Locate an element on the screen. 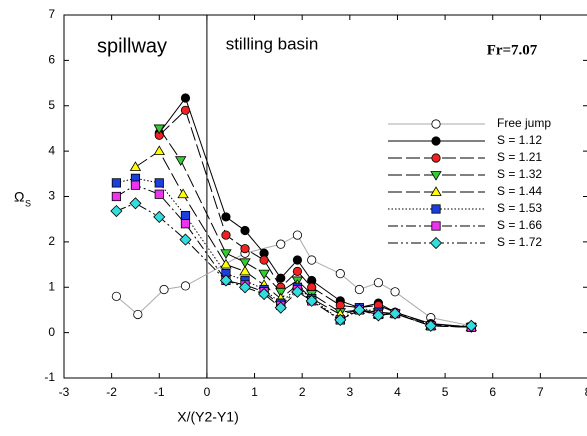 The height and width of the screenshot is (436, 587). series is located at coordinates (293, 280).